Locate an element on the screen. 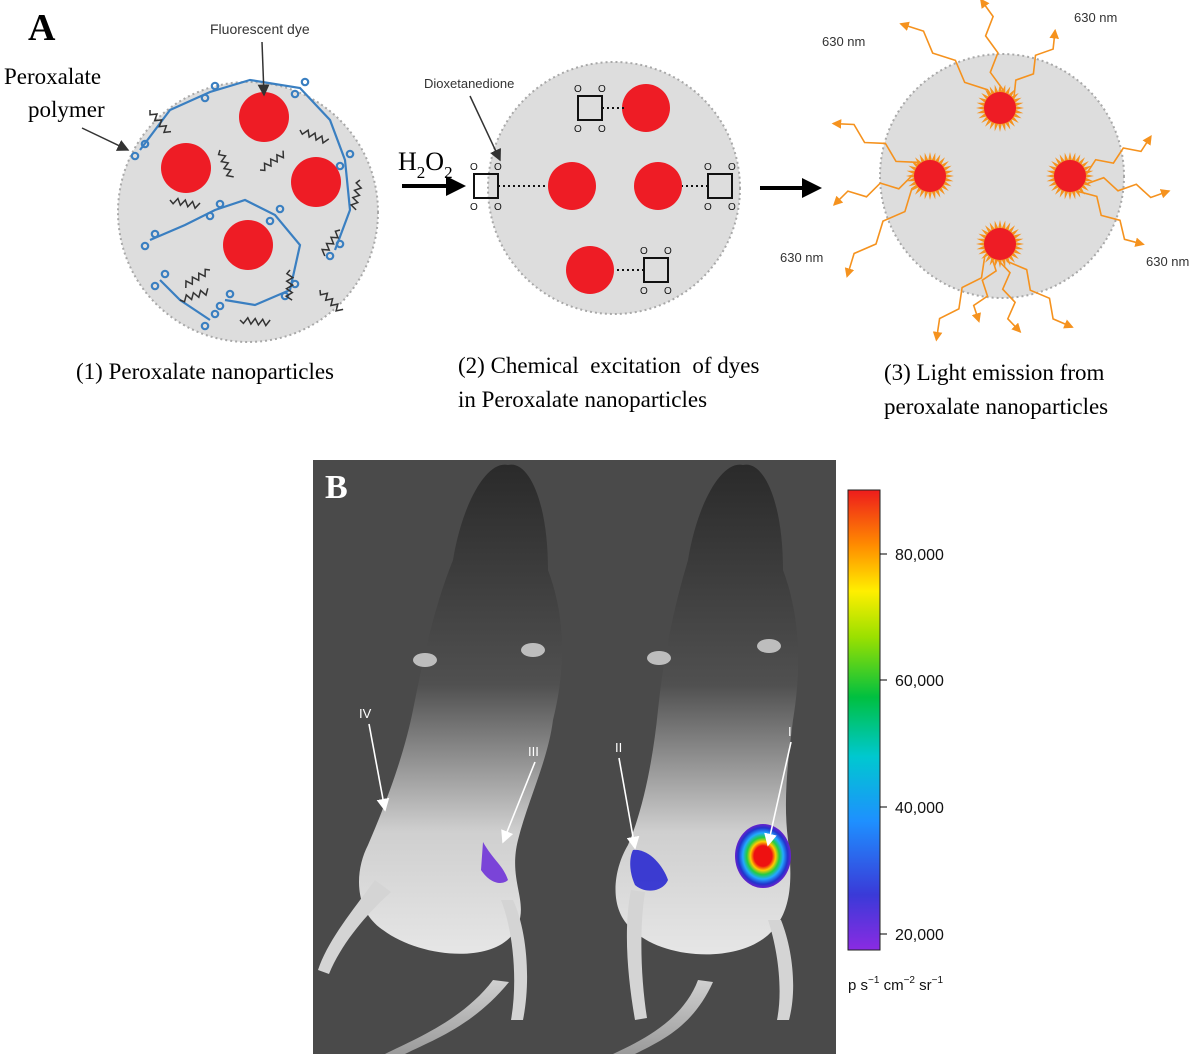 This screenshot has width=1200, height=1054. svg-text: H2O2 is located at coordinates (425, 164).